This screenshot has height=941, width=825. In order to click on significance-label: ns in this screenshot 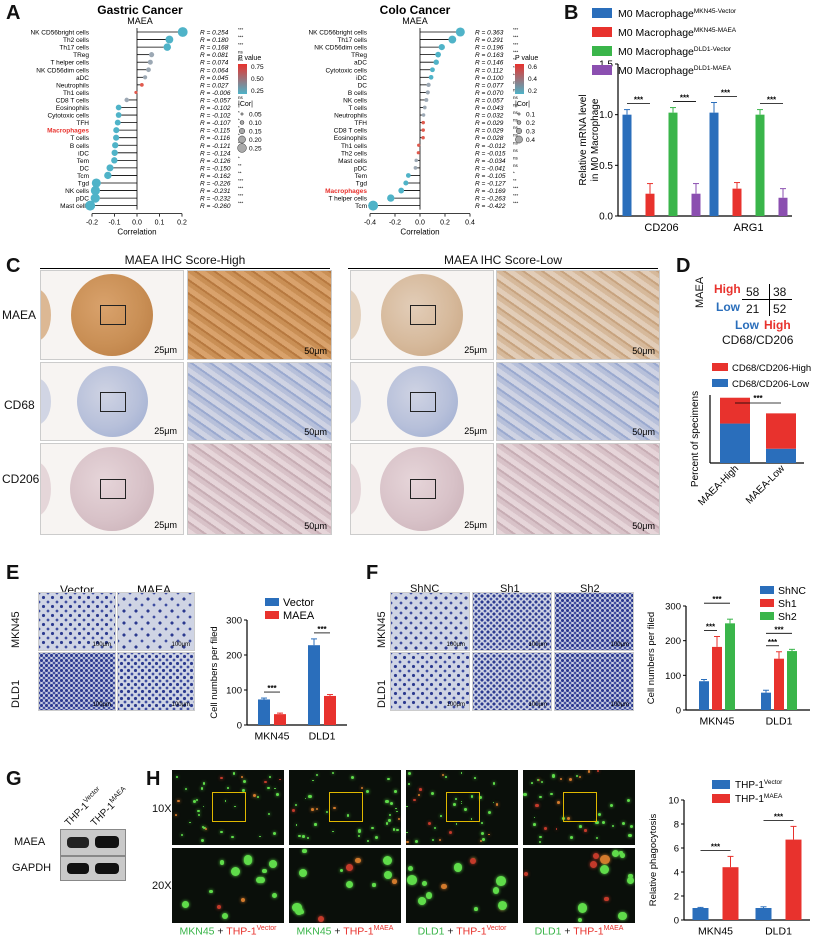, I will do `click(516, 127)`.